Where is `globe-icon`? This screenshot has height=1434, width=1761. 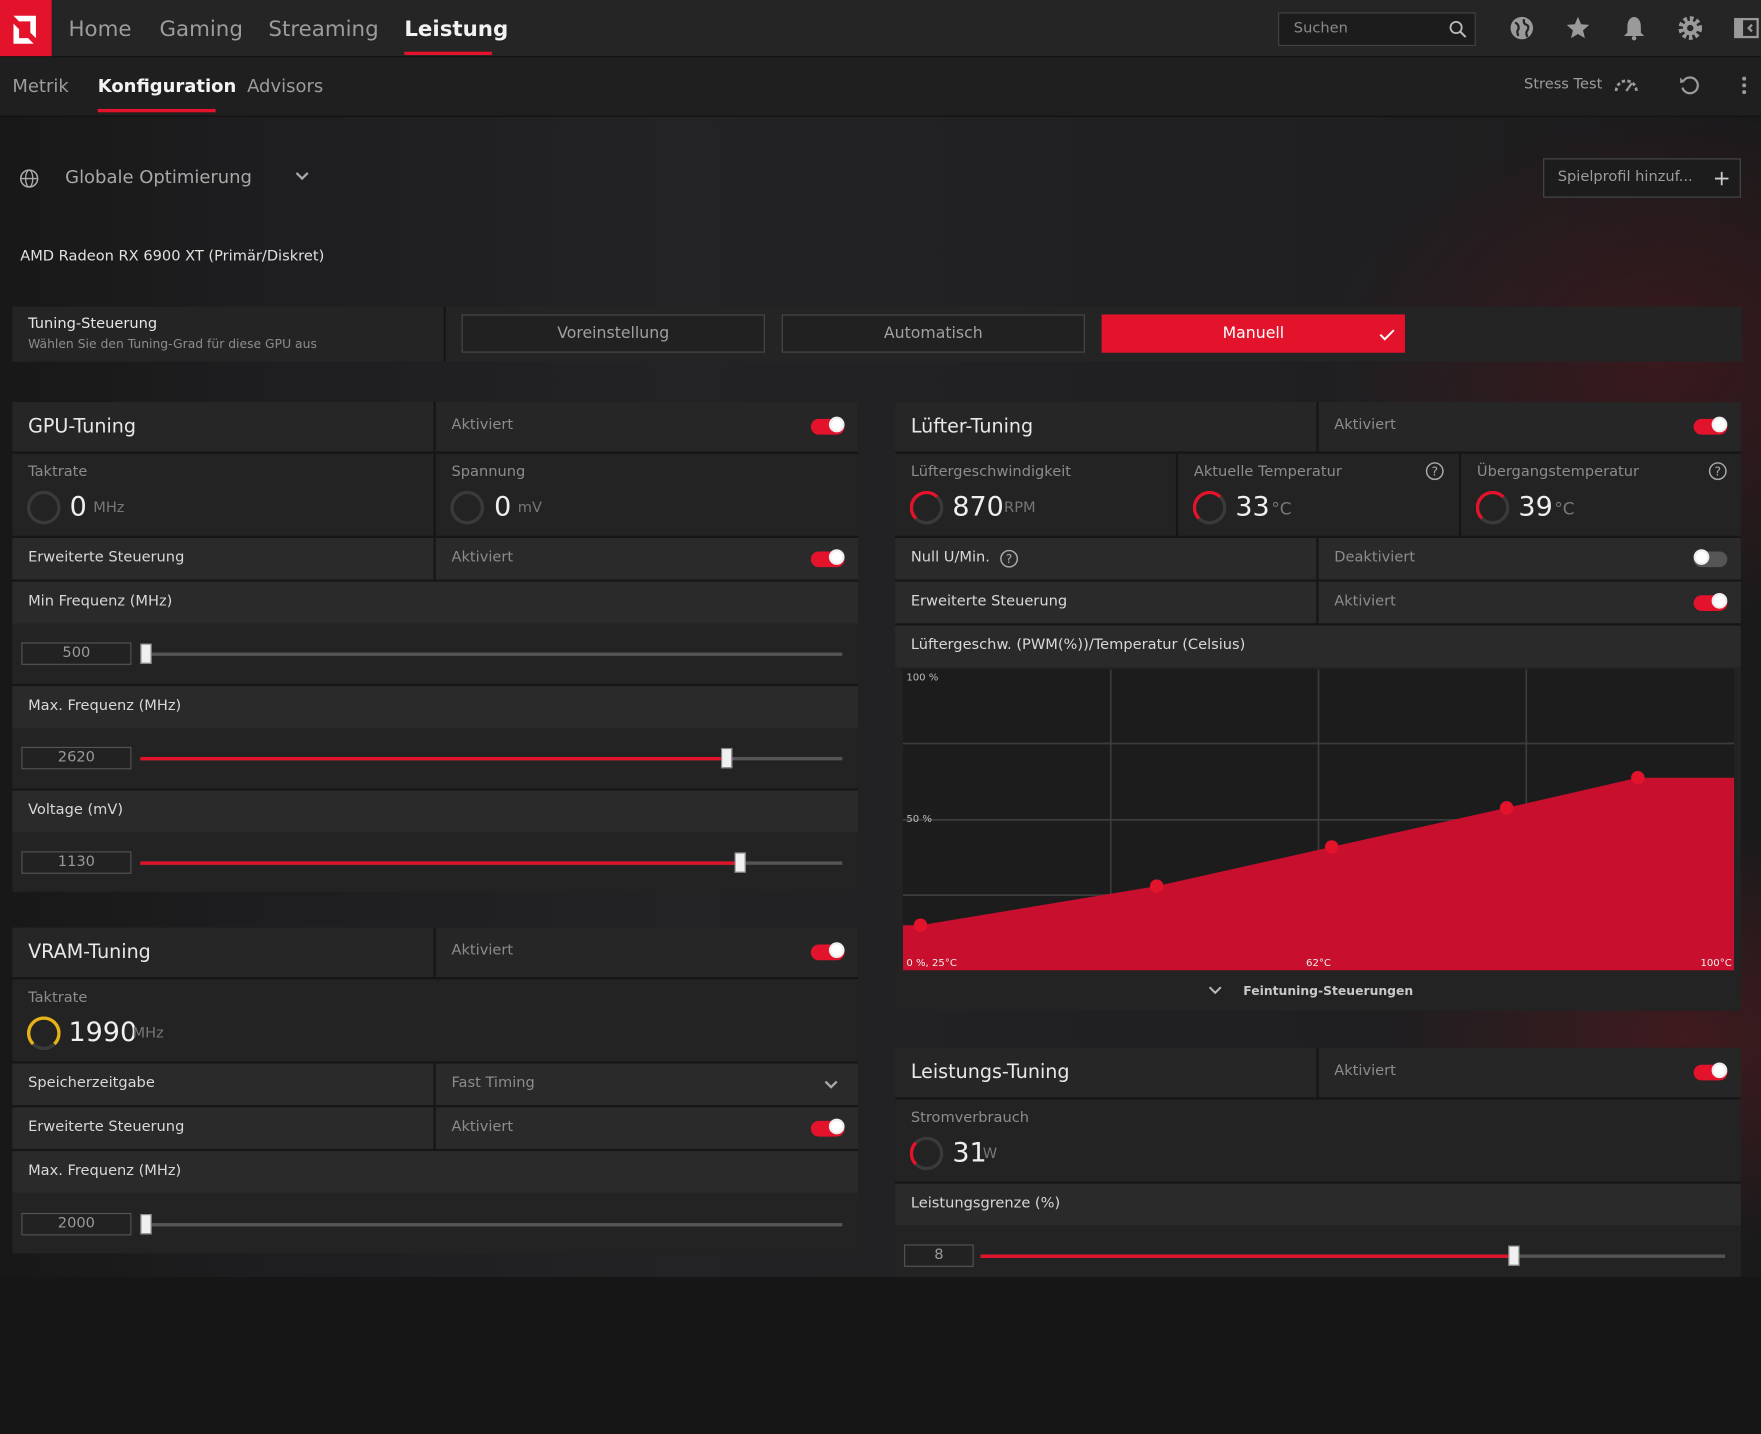 globe-icon is located at coordinates (1521, 28).